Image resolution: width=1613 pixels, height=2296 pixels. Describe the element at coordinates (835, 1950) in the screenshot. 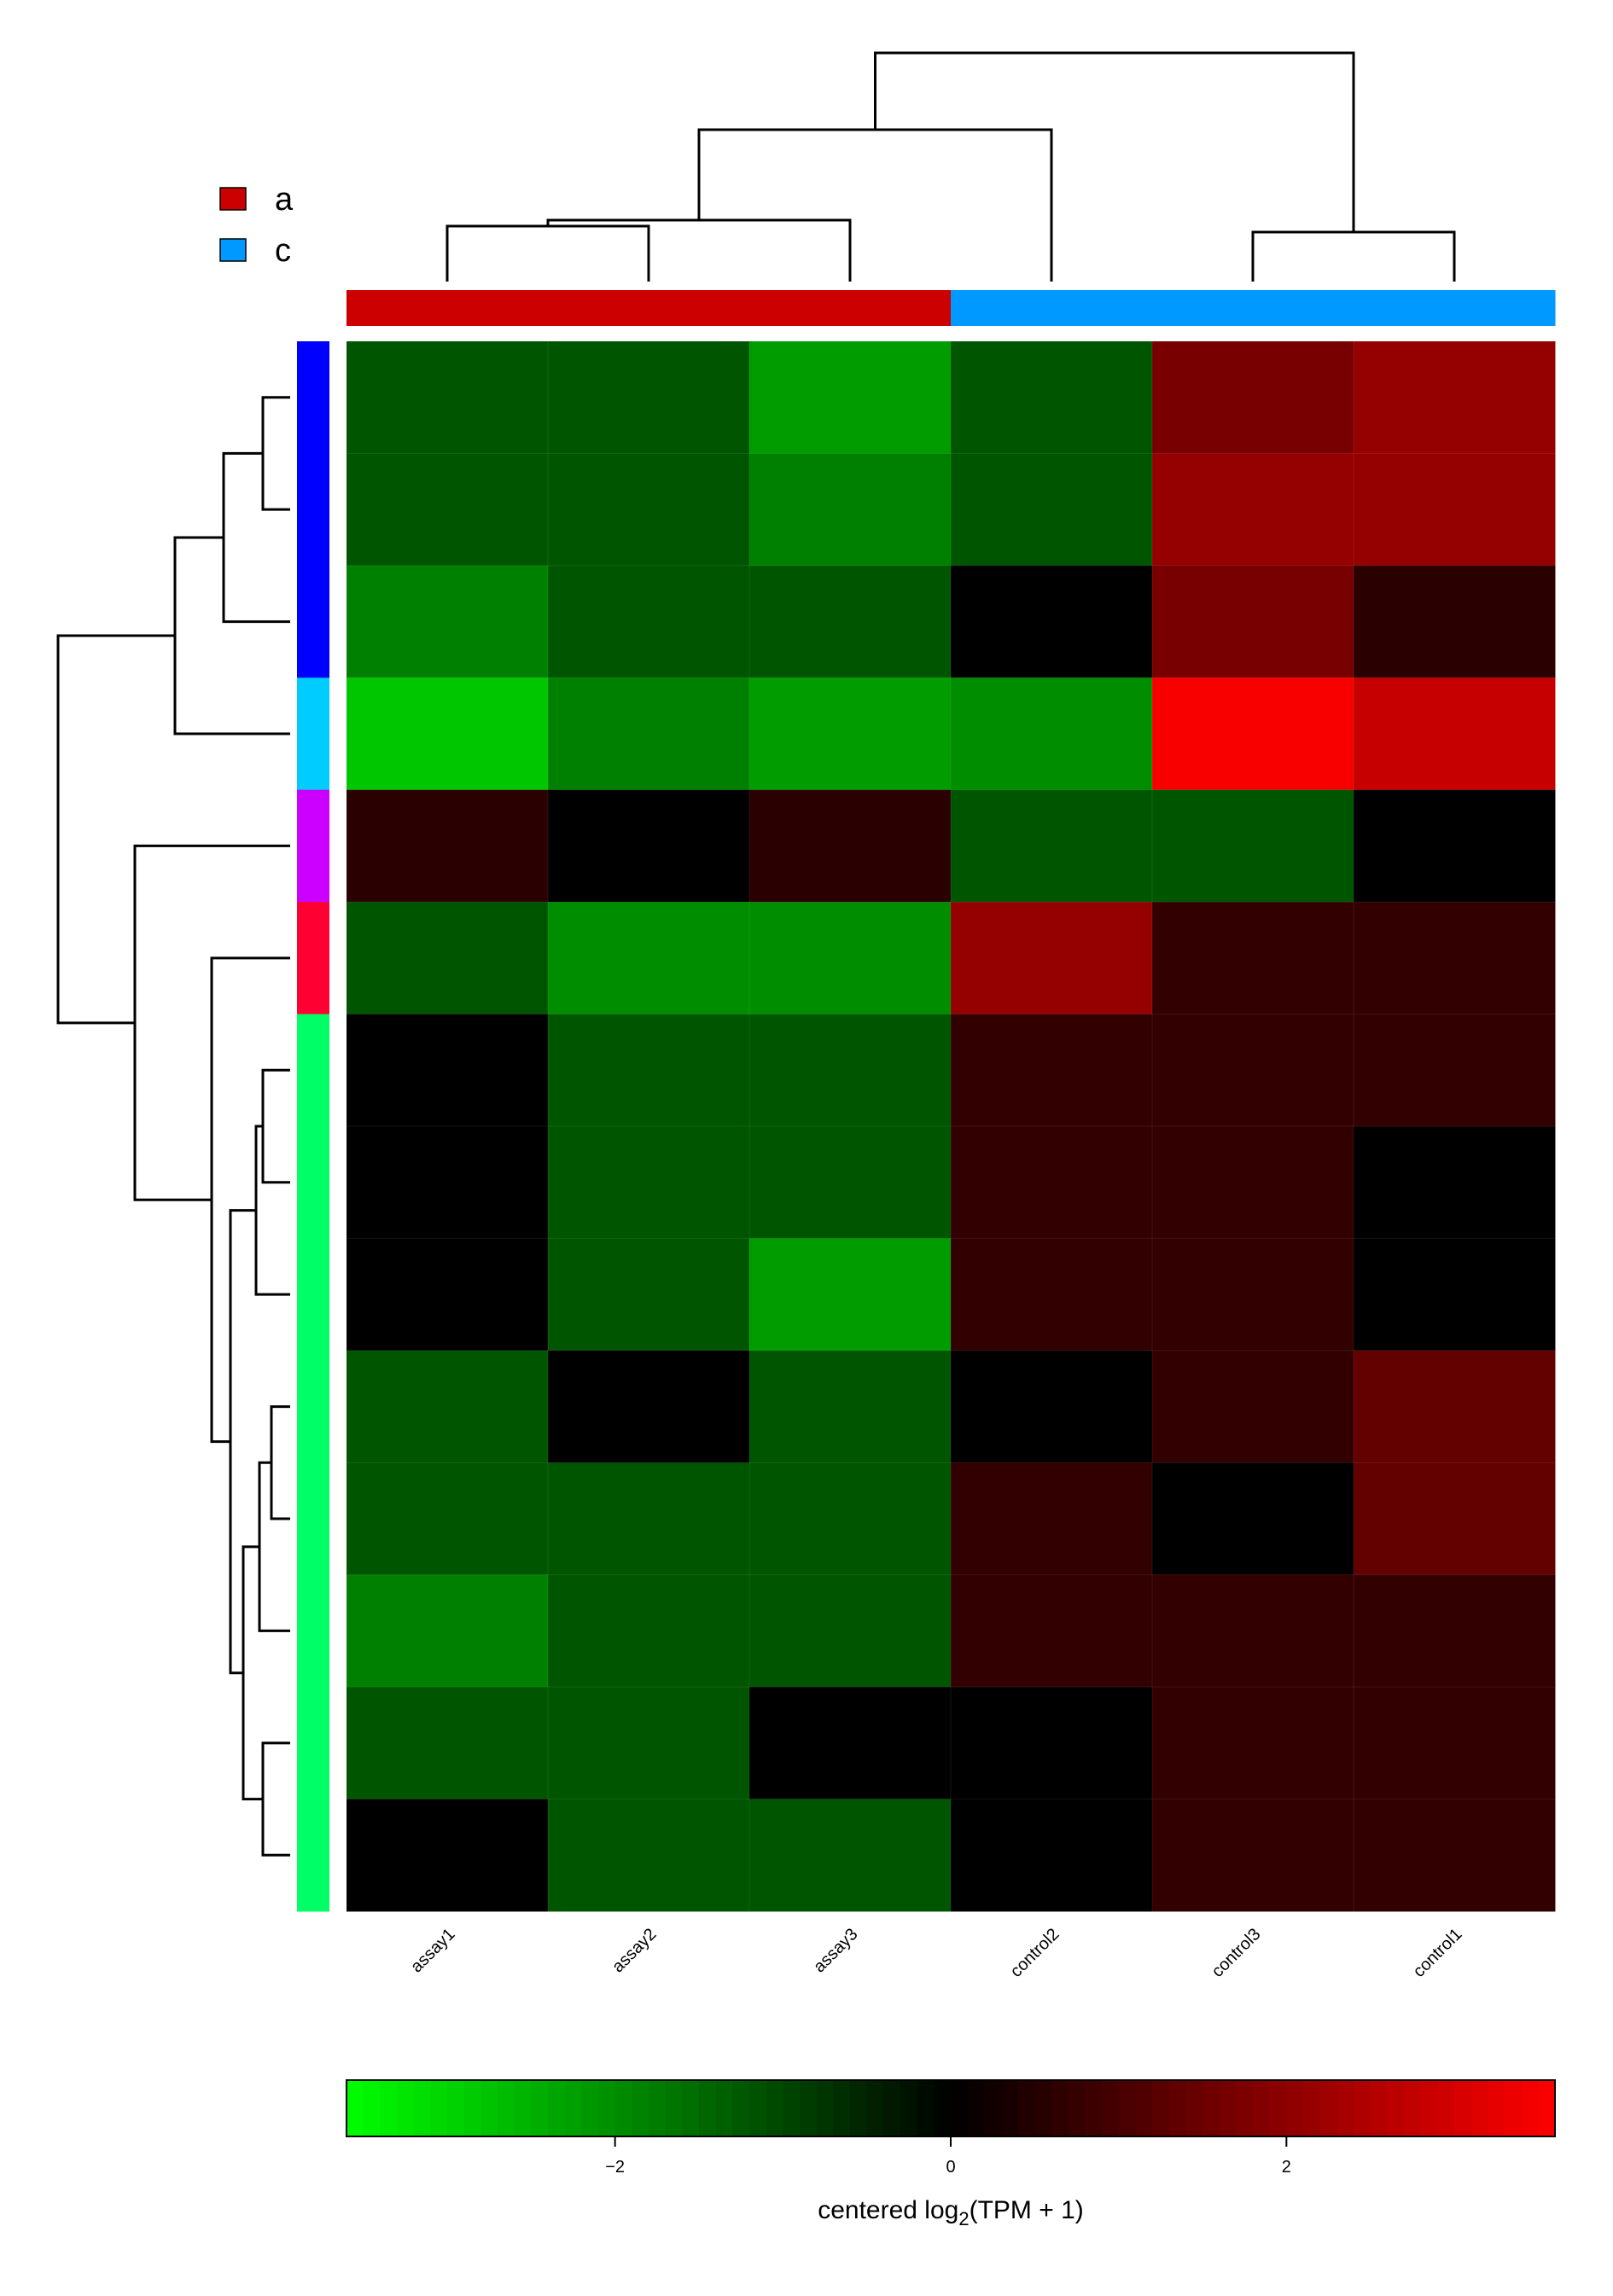

I see `column-label: assay3` at that location.